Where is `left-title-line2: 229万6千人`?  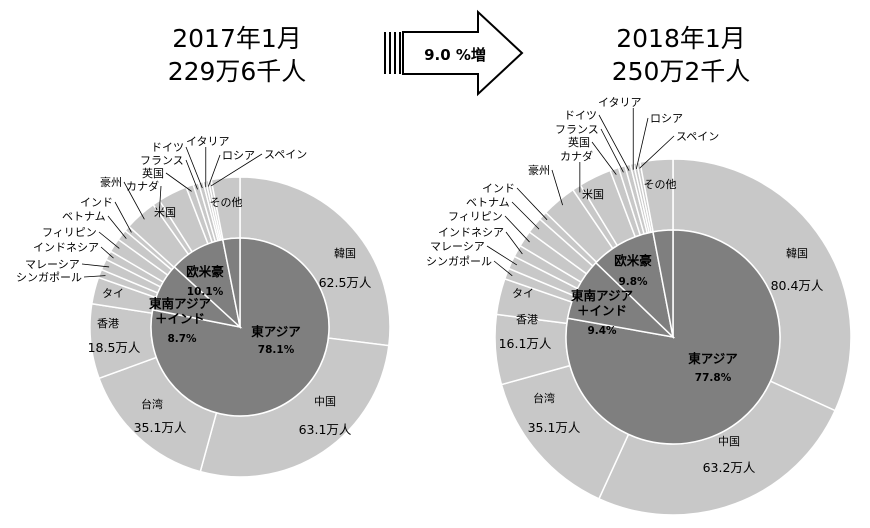
left-title-line2: 229万6千人 is located at coordinates (237, 71).